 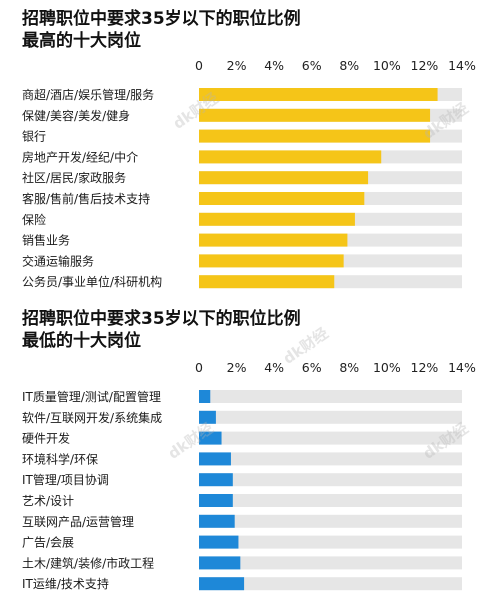 I want to click on chart-title-line-2: 最低的十大岗位, so click(x=81, y=341).